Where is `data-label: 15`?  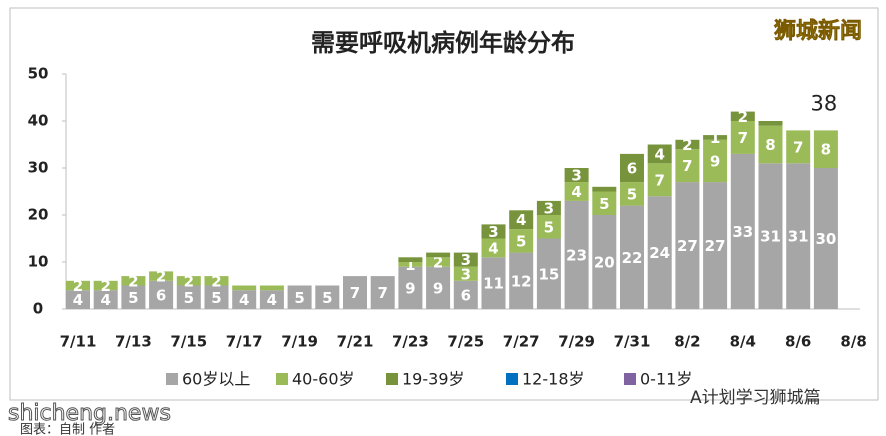 data-label: 15 is located at coordinates (548, 274).